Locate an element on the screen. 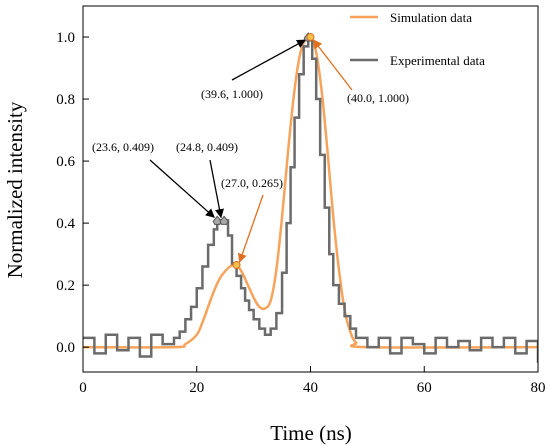  legend-label: Experimental data is located at coordinates (437, 60).